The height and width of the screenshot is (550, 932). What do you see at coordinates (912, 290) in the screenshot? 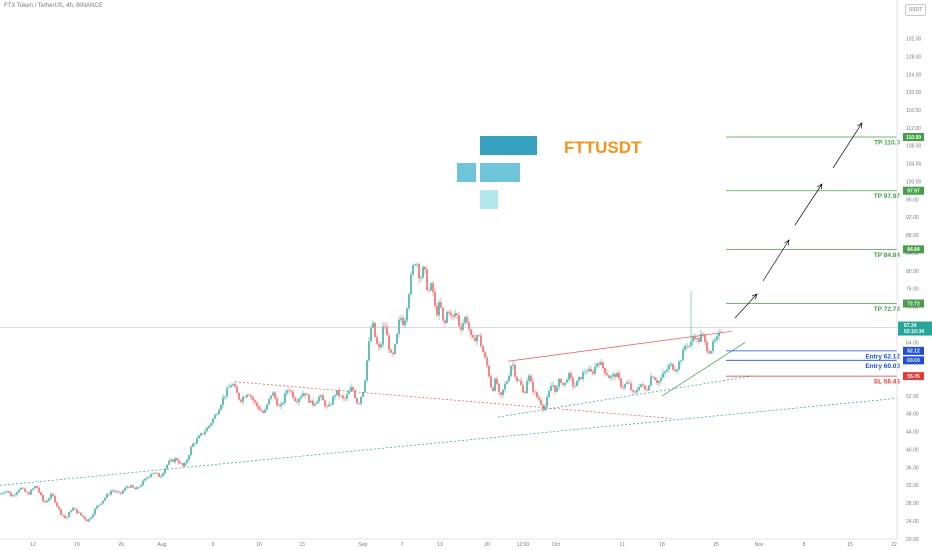
I see `y-tick-label: 76.00` at bounding box center [912, 290].